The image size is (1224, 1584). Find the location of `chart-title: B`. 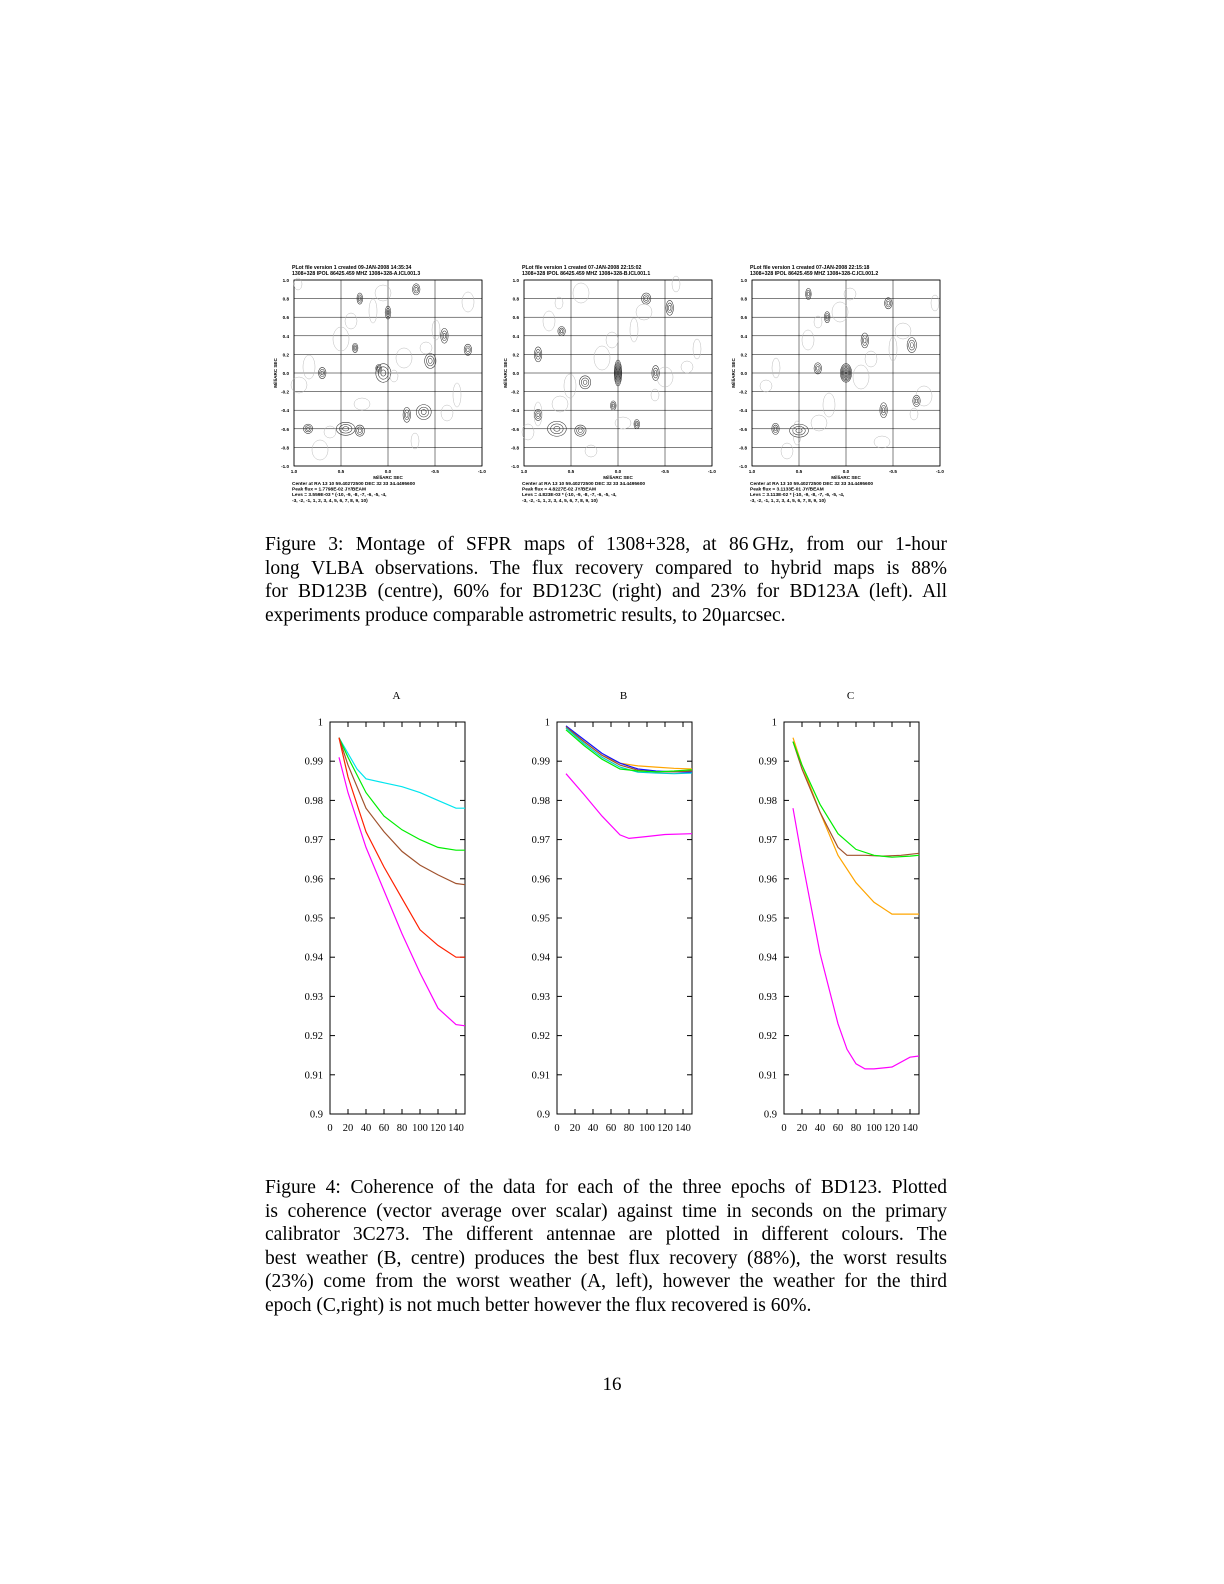

chart-title: B is located at coordinates (623, 696).